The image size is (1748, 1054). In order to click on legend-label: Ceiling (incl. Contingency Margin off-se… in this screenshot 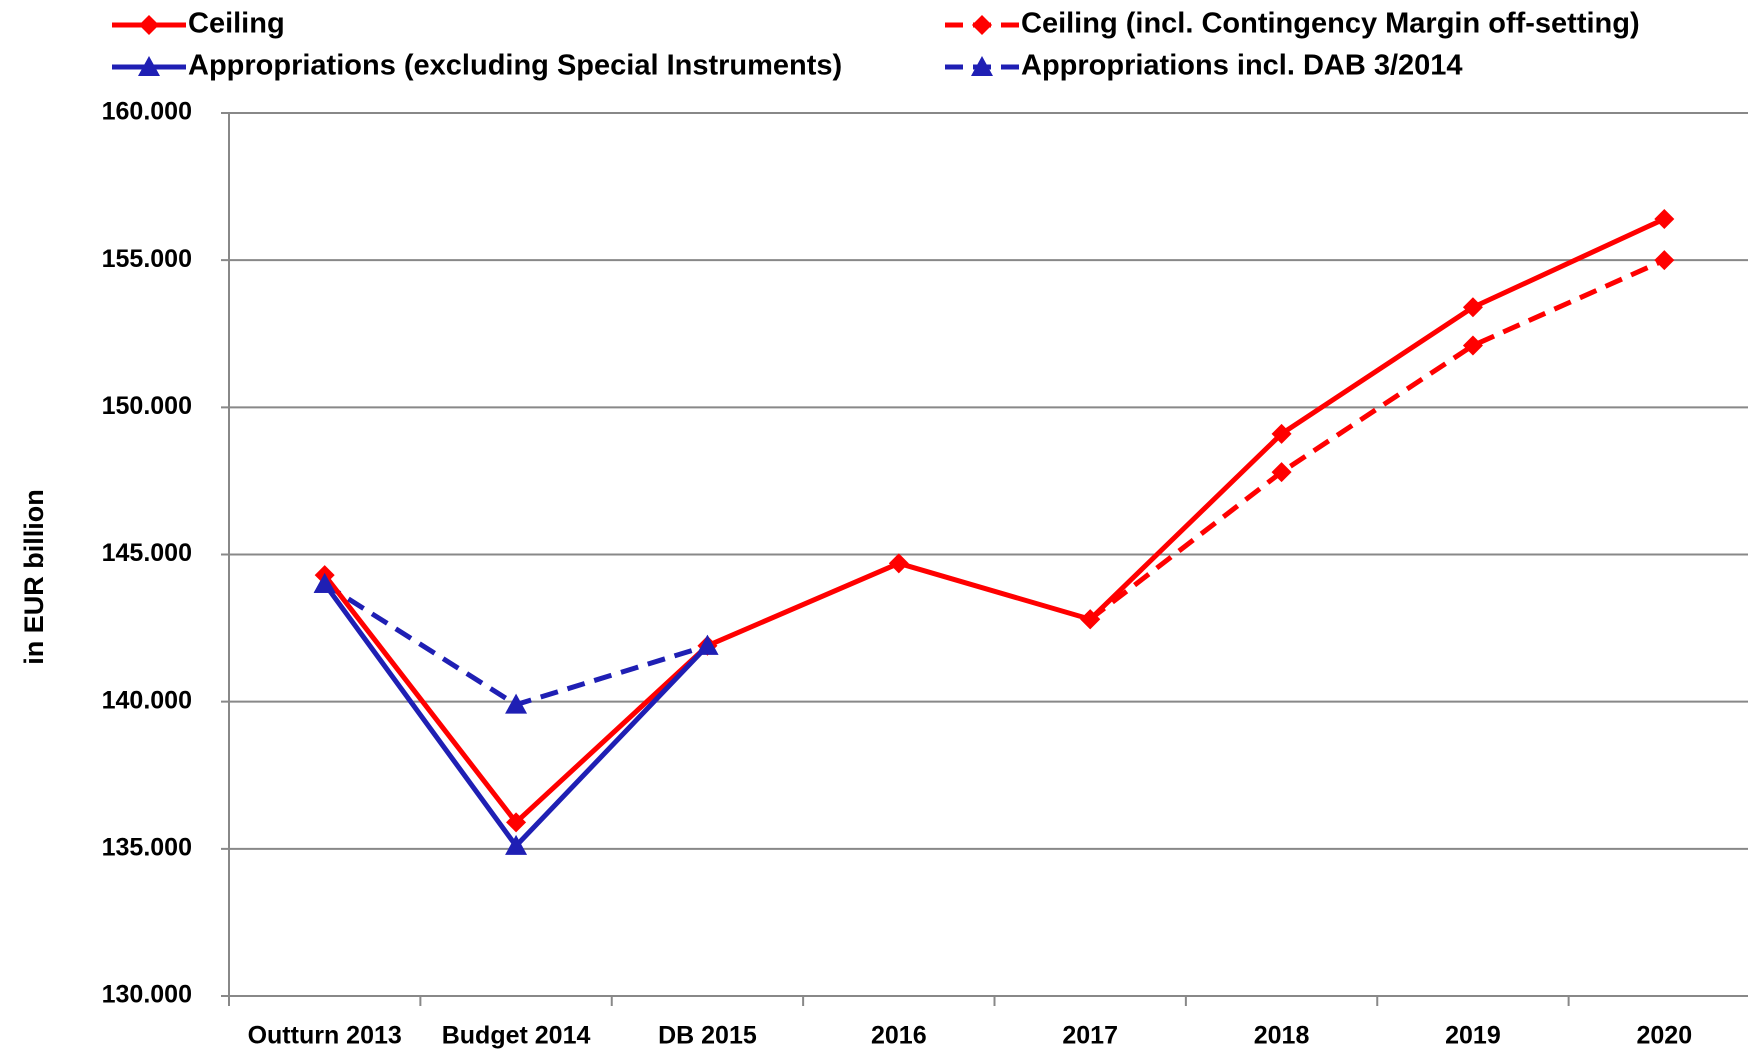, I will do `click(1330, 24)`.